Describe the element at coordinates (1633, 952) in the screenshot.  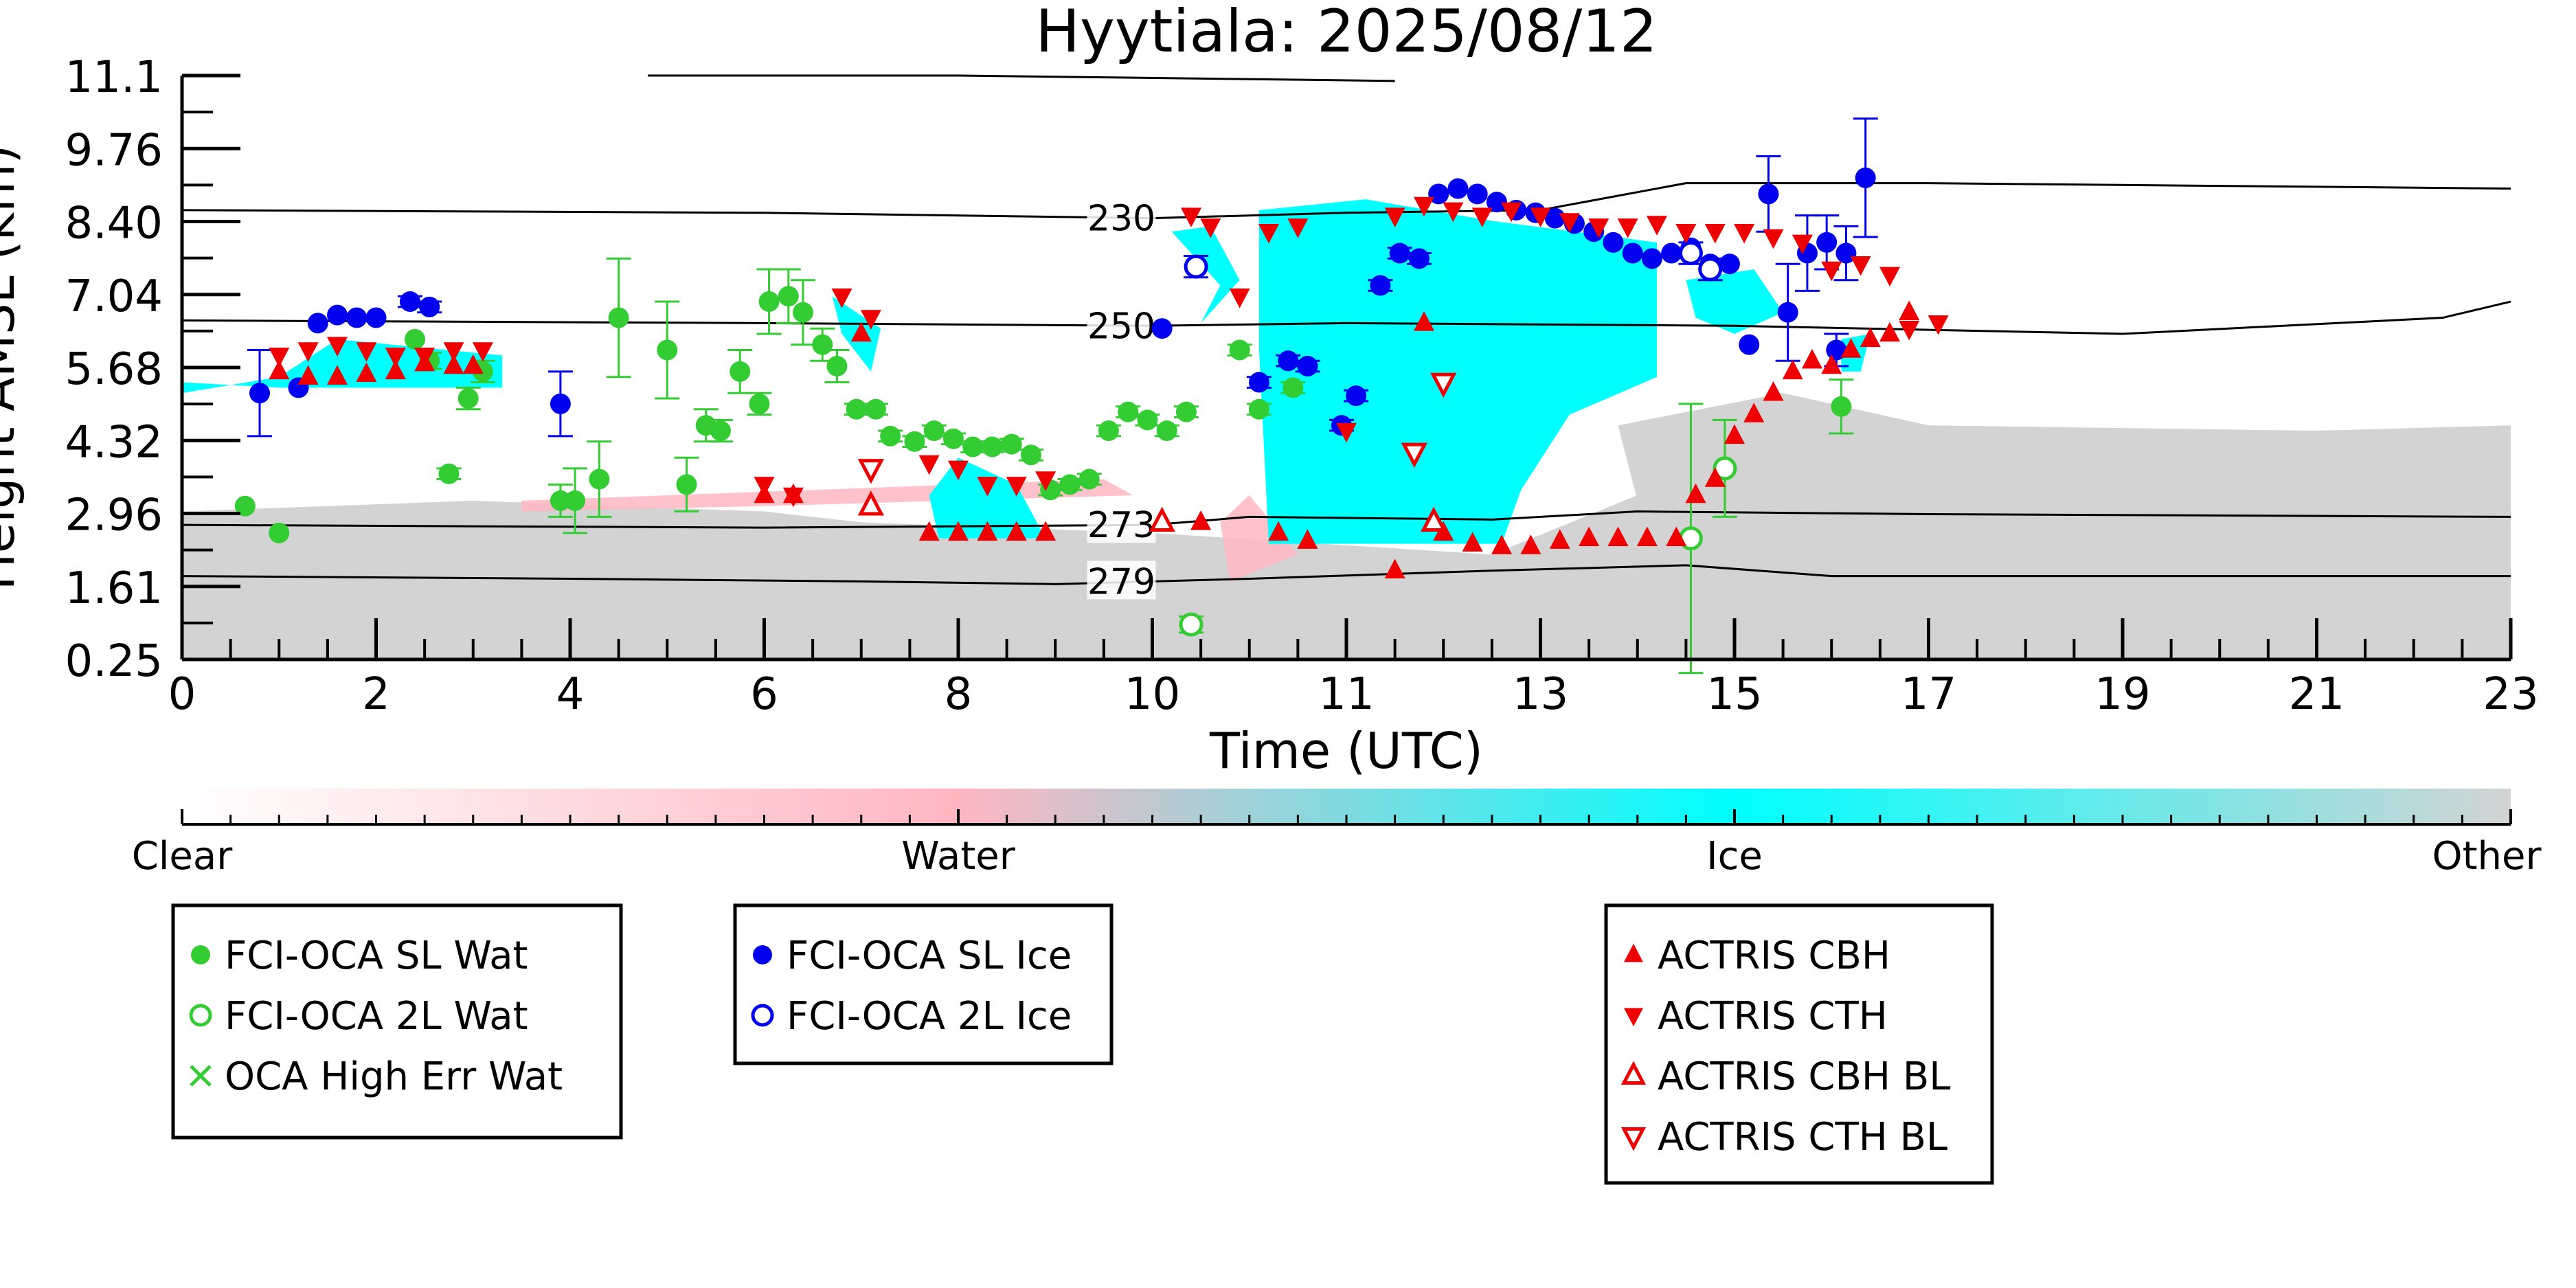
I see `legend-marker-actris-cbh` at that location.